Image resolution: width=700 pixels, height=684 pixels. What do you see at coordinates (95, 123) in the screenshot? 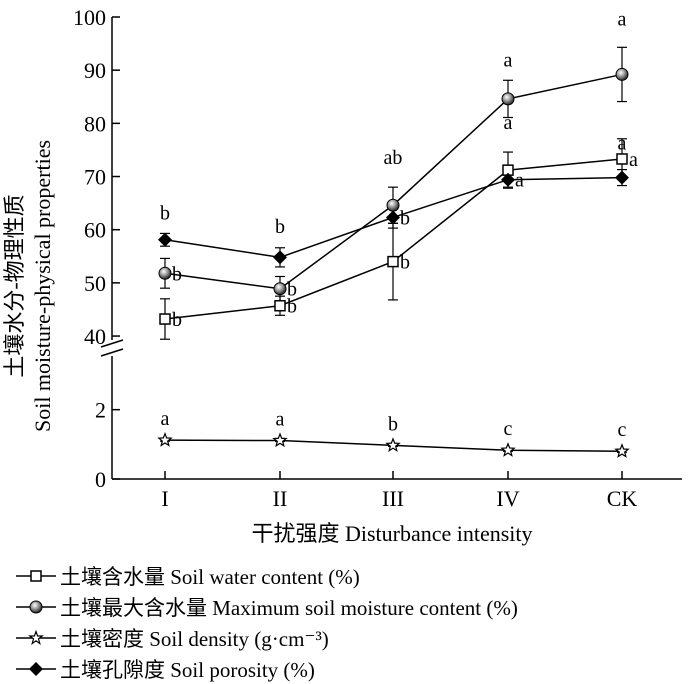
I see `y-tick-label: 80` at bounding box center [95, 123].